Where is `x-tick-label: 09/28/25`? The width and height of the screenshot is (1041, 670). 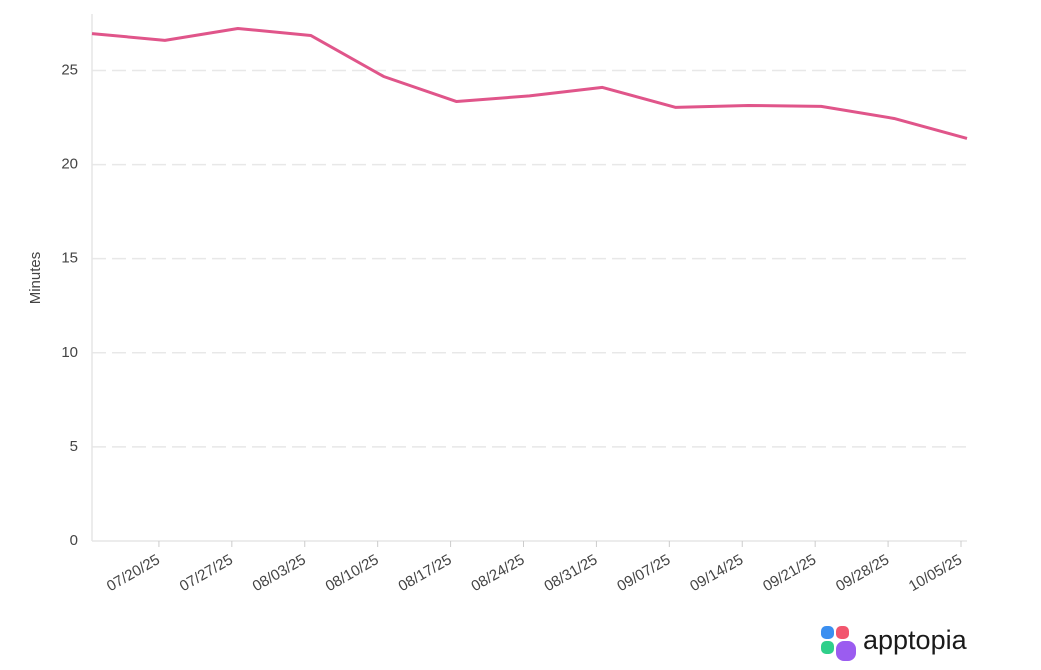 x-tick-label: 09/28/25 is located at coordinates (862, 573).